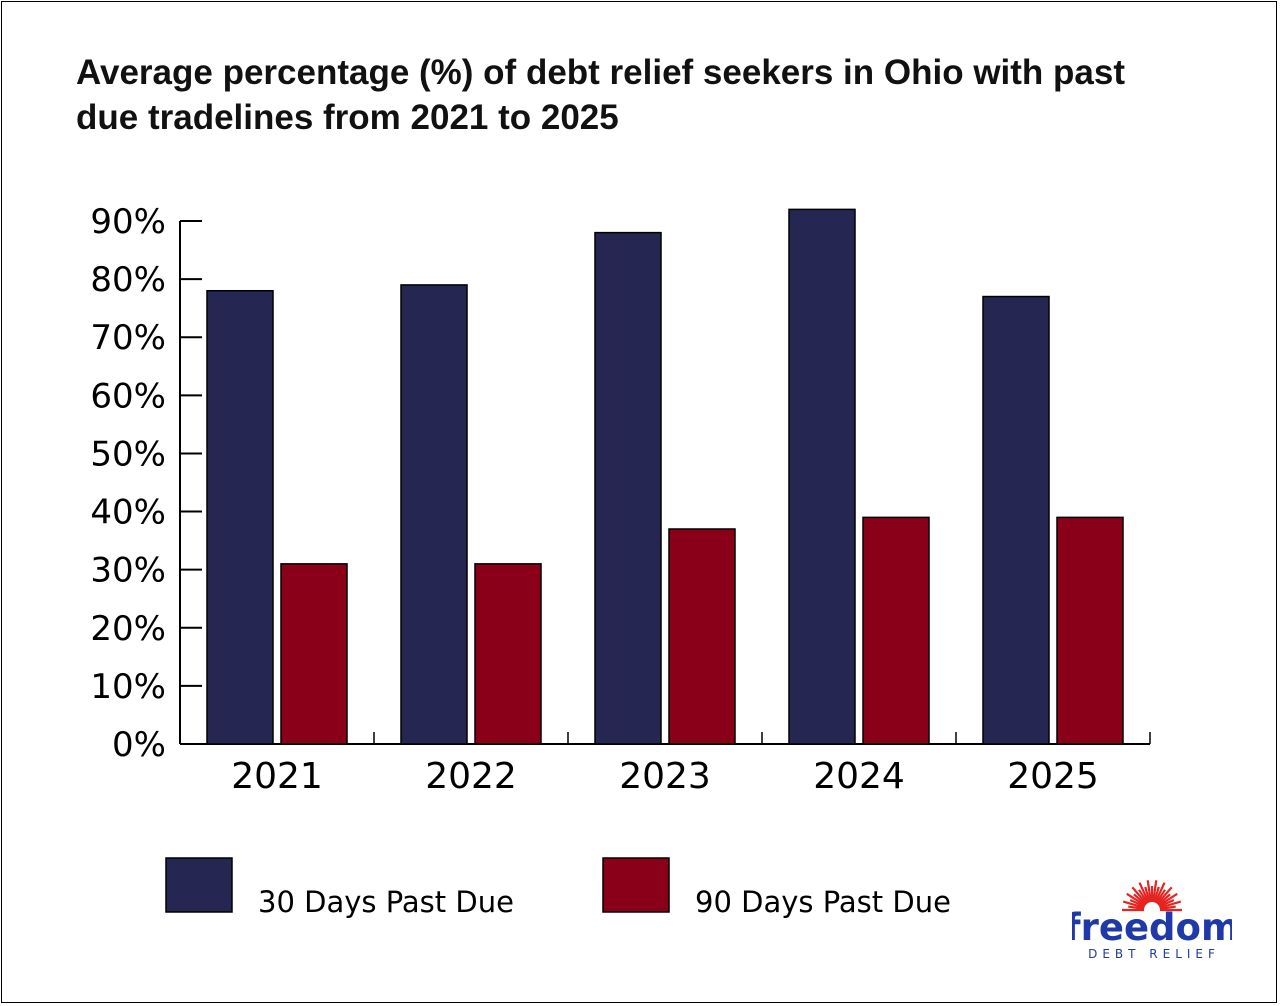  I want to click on x-category-label: 2022, so click(471, 776).